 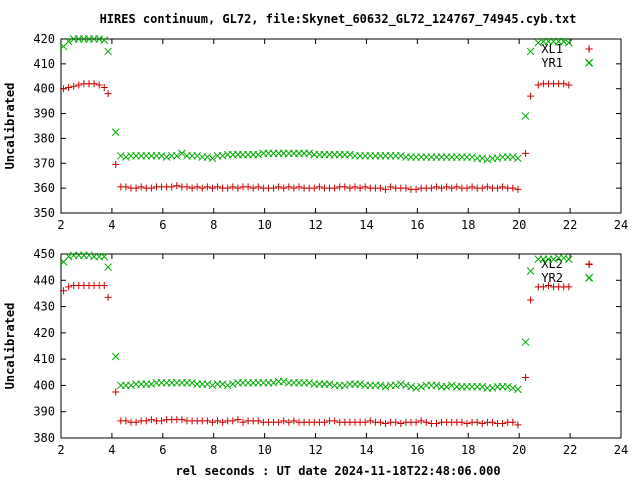 I want to click on y-tick-label: 360, so click(x=44, y=188).